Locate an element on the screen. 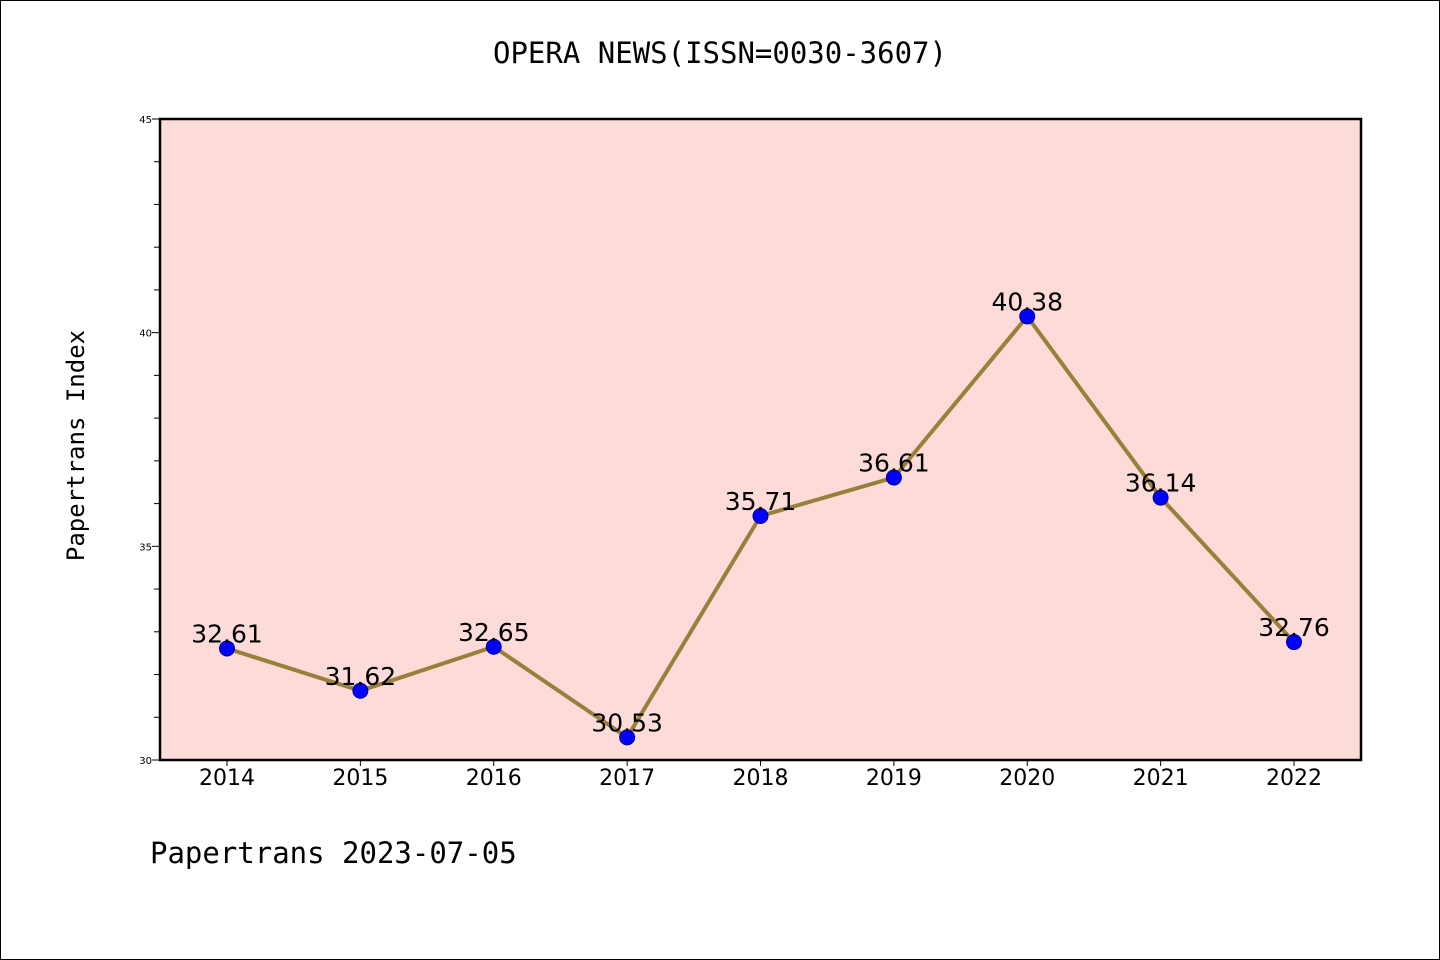  data-label: 32.65 is located at coordinates (494, 632).